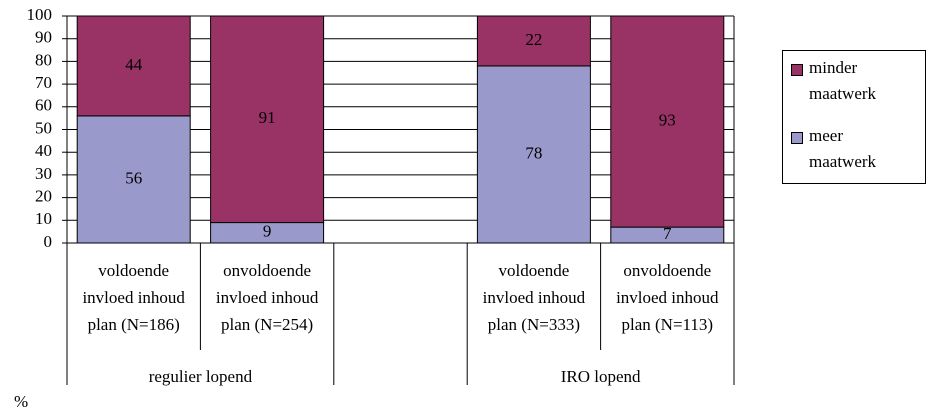 This screenshot has width=930, height=412. I want to click on group-label: regulier lopend, so click(201, 376).